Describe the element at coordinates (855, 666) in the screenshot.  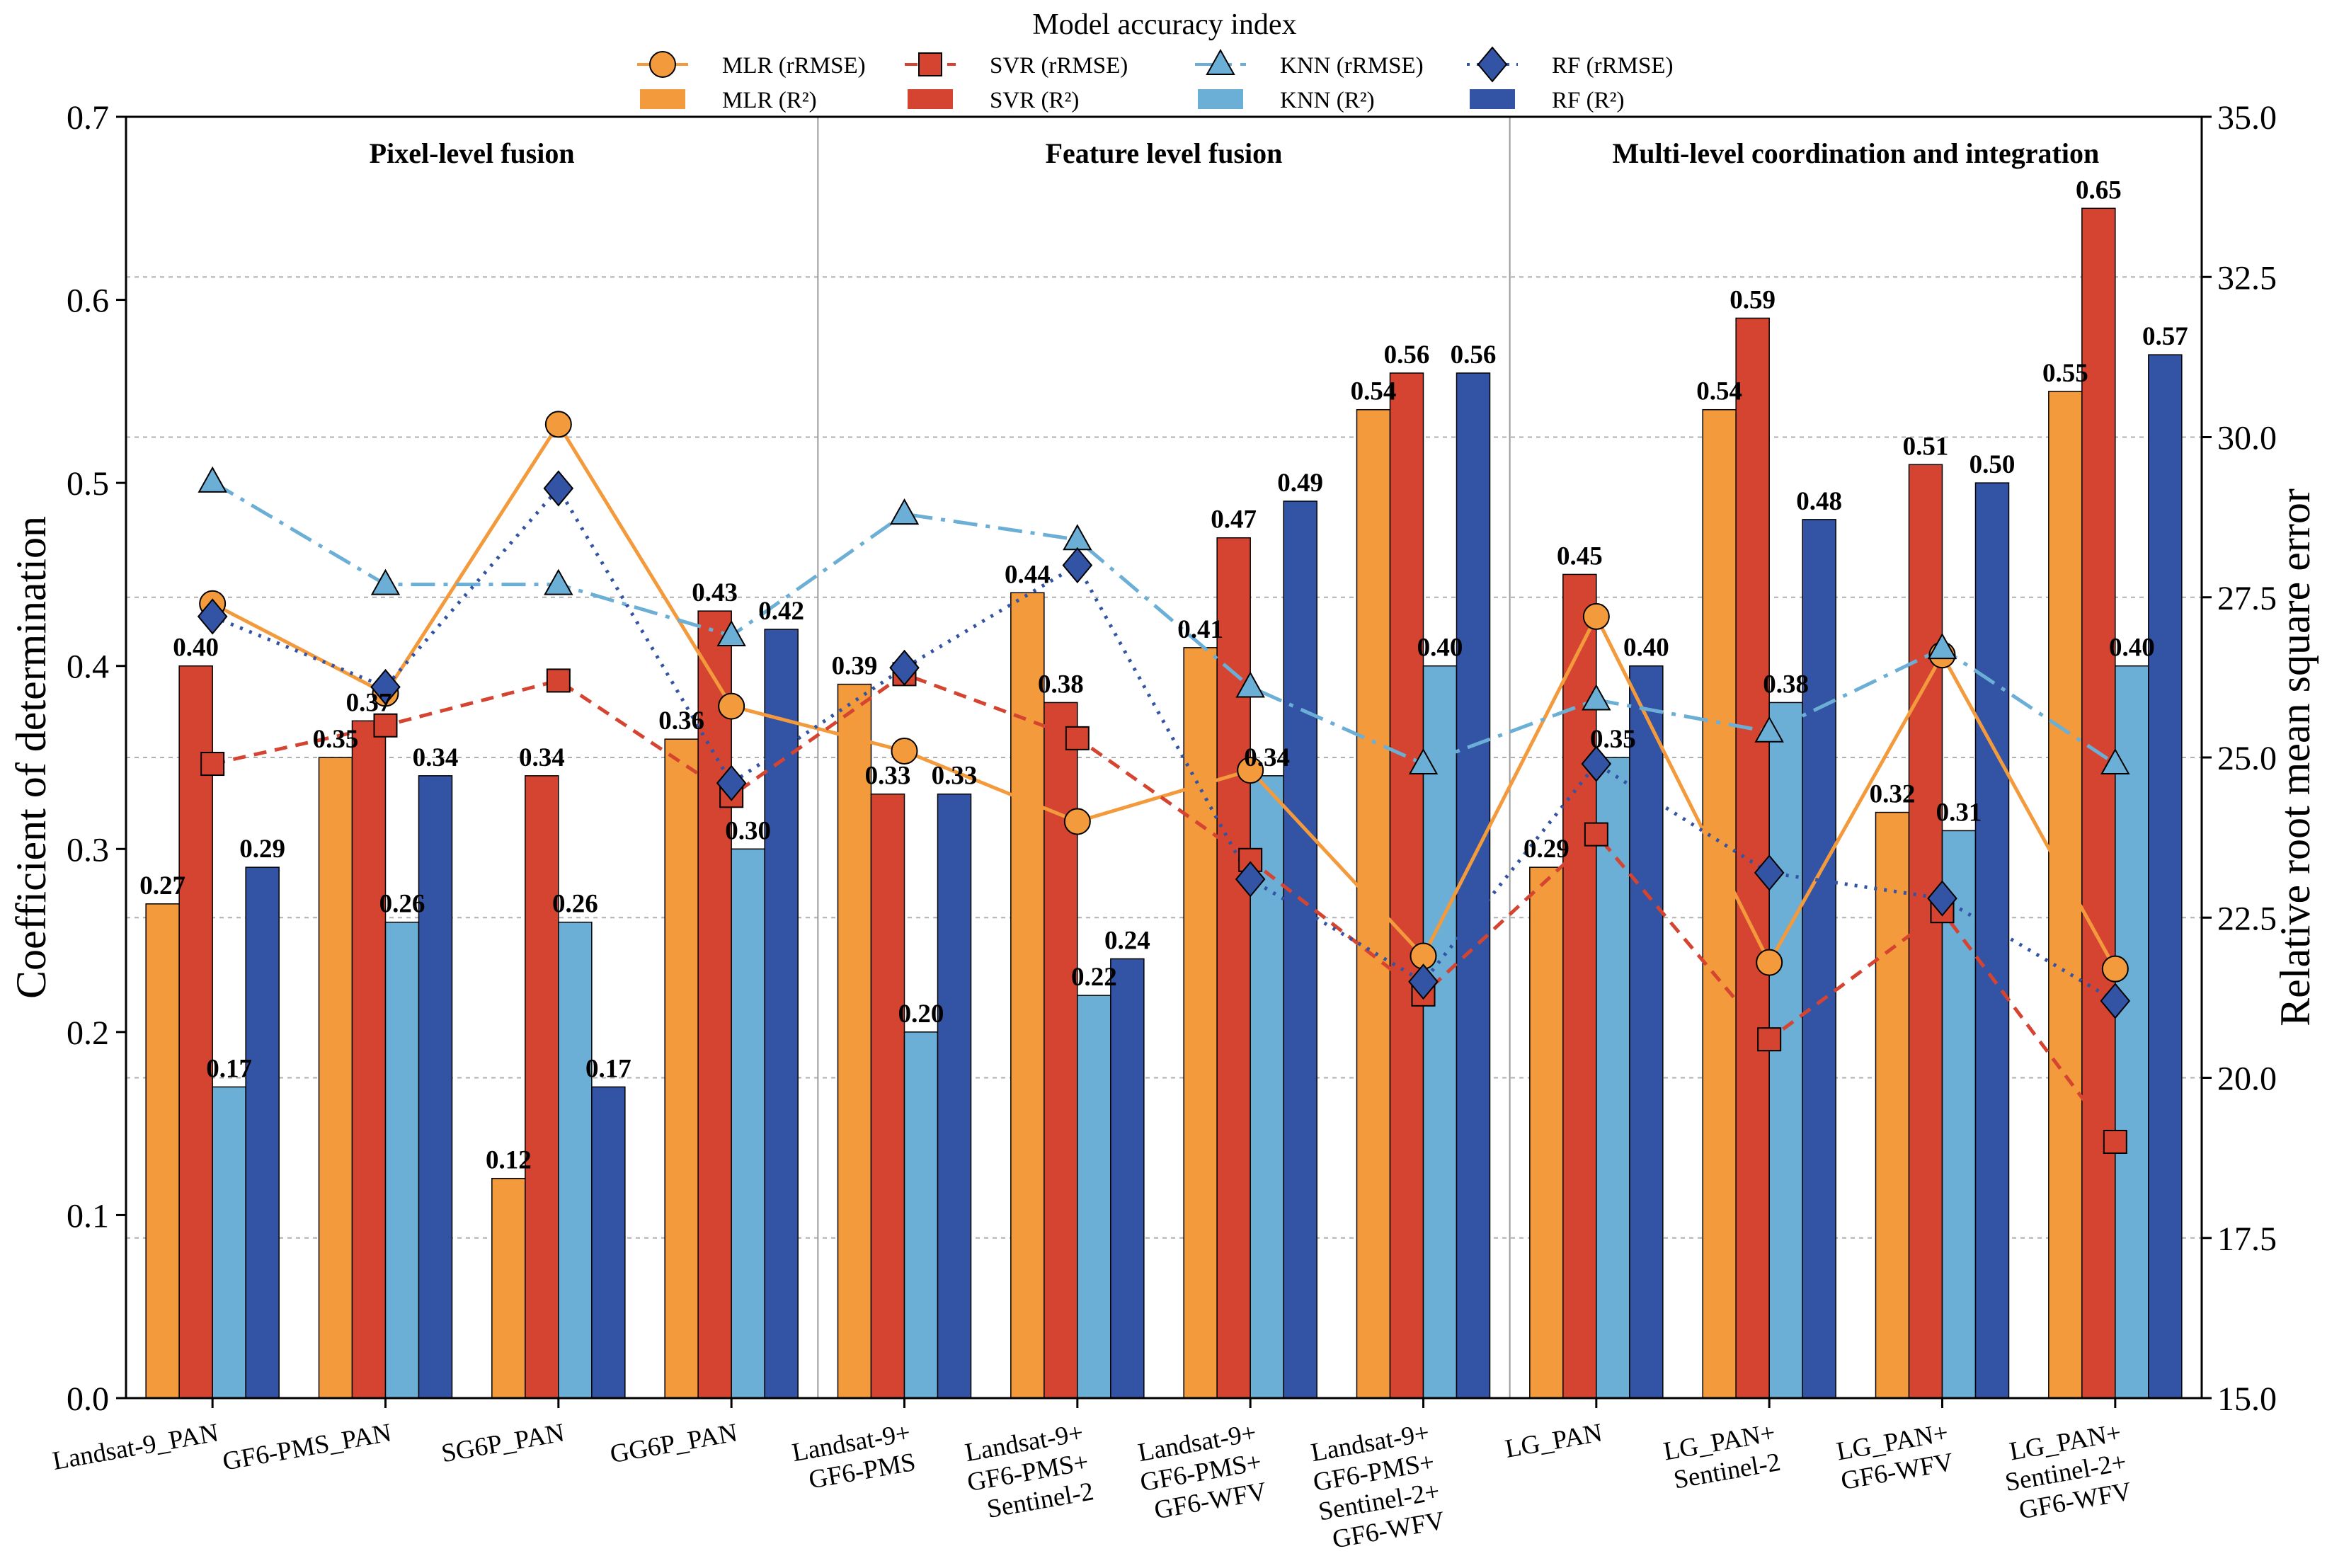
I see `bar-value-label: 0.39` at that location.